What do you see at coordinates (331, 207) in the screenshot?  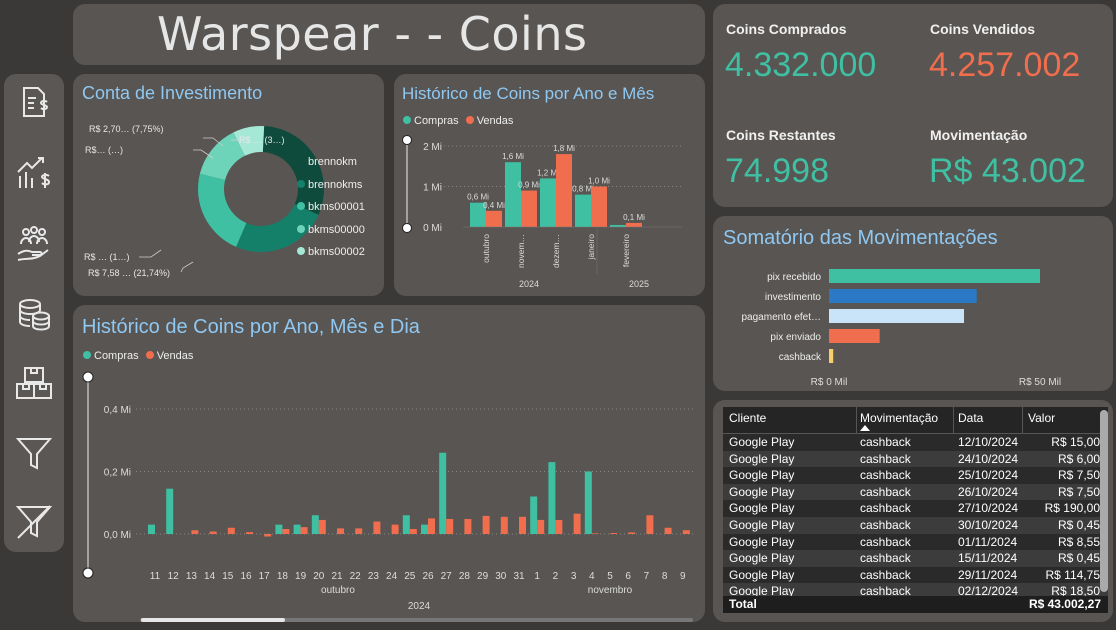 I see `legend-item: bkms00001` at bounding box center [331, 207].